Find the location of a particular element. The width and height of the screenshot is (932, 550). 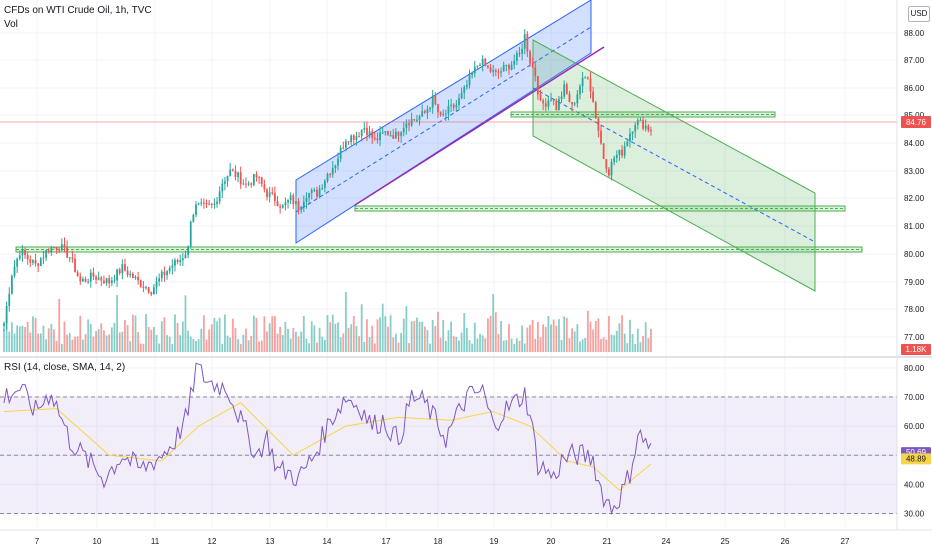

volume-legend: Vol is located at coordinates (11, 24).